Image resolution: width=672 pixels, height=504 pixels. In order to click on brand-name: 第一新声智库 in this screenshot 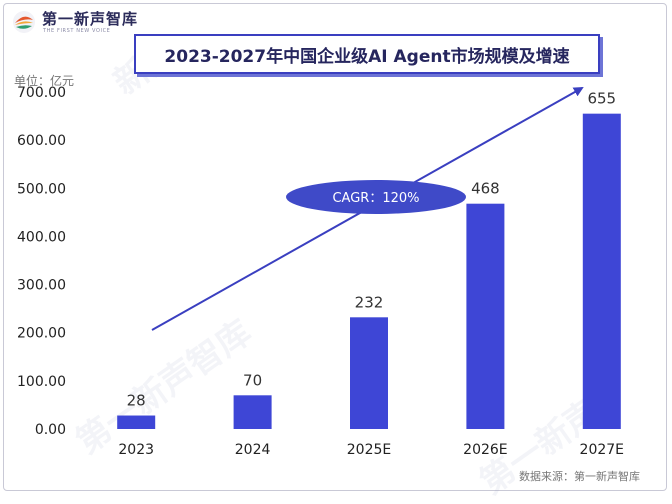, I will do `click(90, 19)`.